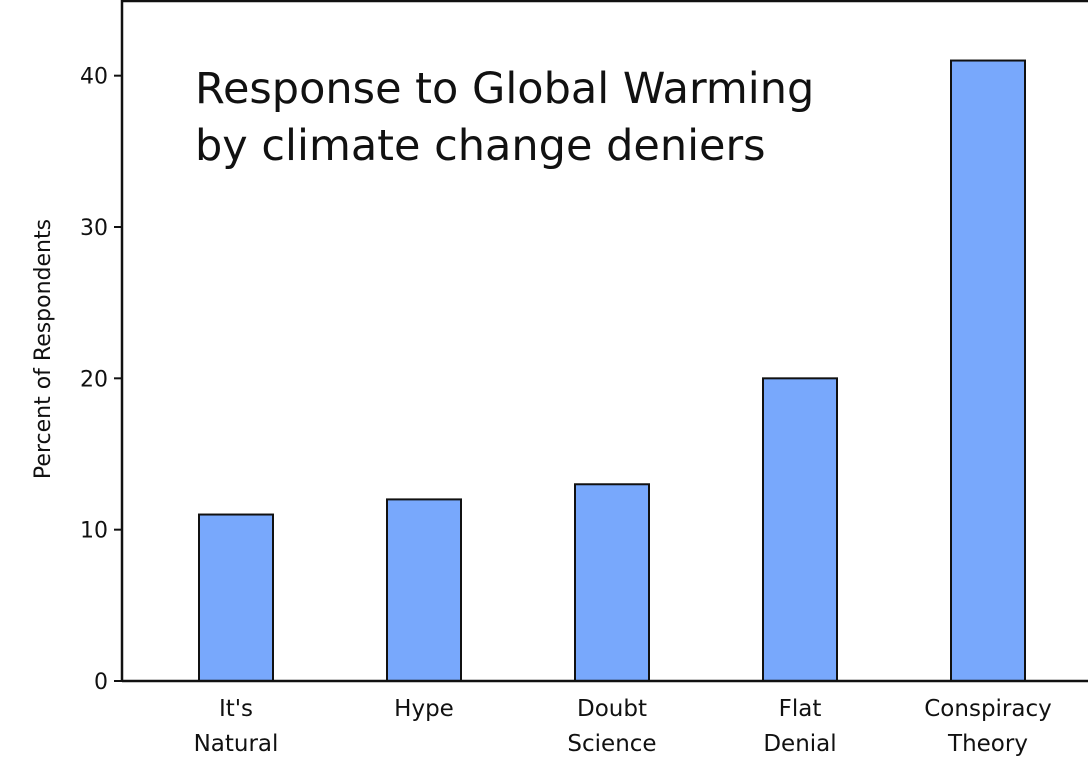 The image size is (1088, 768). I want to click on y-tick-label-2: 20, so click(94, 379).